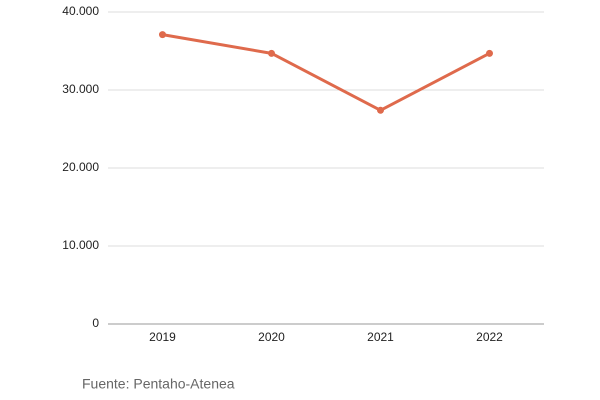 The width and height of the screenshot is (600, 400). What do you see at coordinates (95, 323) in the screenshot?
I see `y-tick-label: 0` at bounding box center [95, 323].